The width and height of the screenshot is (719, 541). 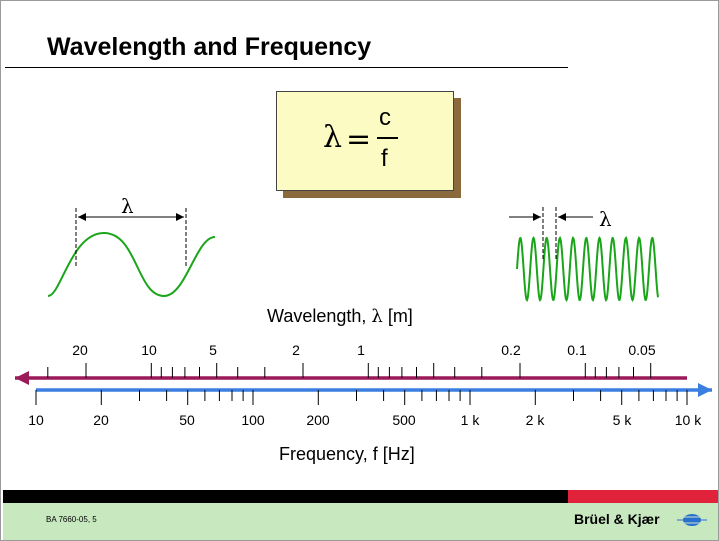 I want to click on wavelength-tick-label: 0.1, so click(x=577, y=350).